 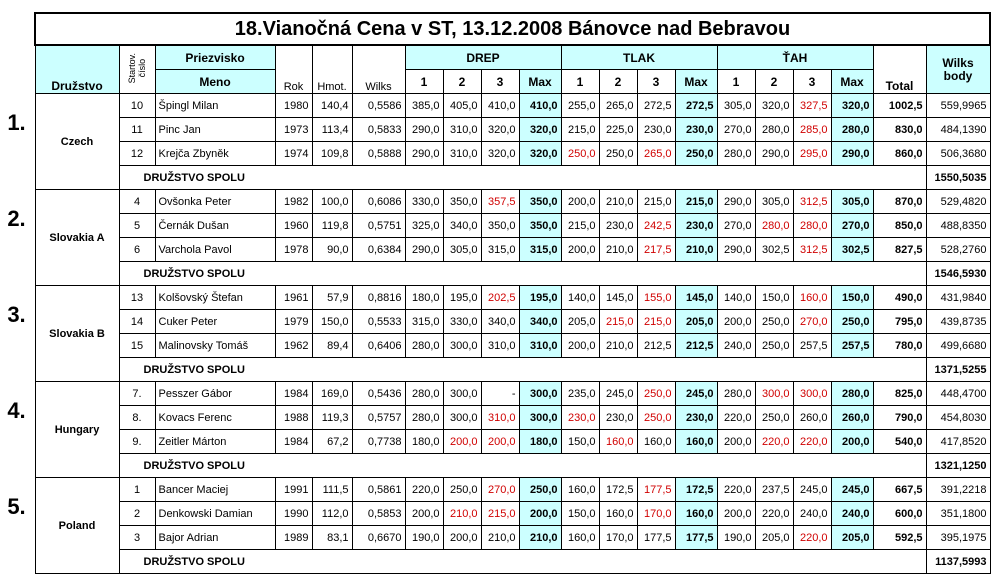 What do you see at coordinates (293, 297) in the screenshot?
I see `athlete-cell: 1961` at bounding box center [293, 297].